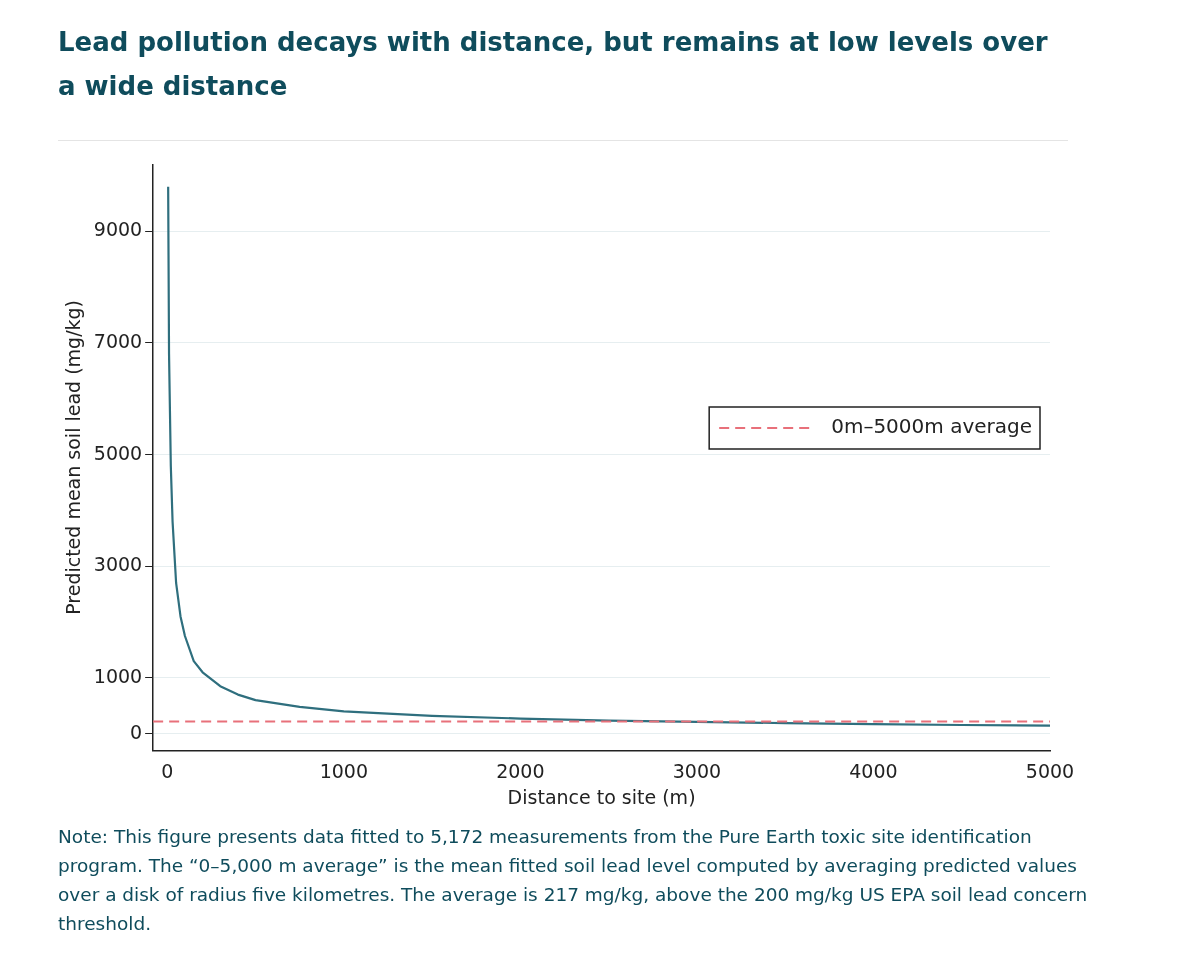 This screenshot has height=980, width=1200. Describe the element at coordinates (1050, 770) in the screenshot. I see `x-tick-label: 5000` at that location.